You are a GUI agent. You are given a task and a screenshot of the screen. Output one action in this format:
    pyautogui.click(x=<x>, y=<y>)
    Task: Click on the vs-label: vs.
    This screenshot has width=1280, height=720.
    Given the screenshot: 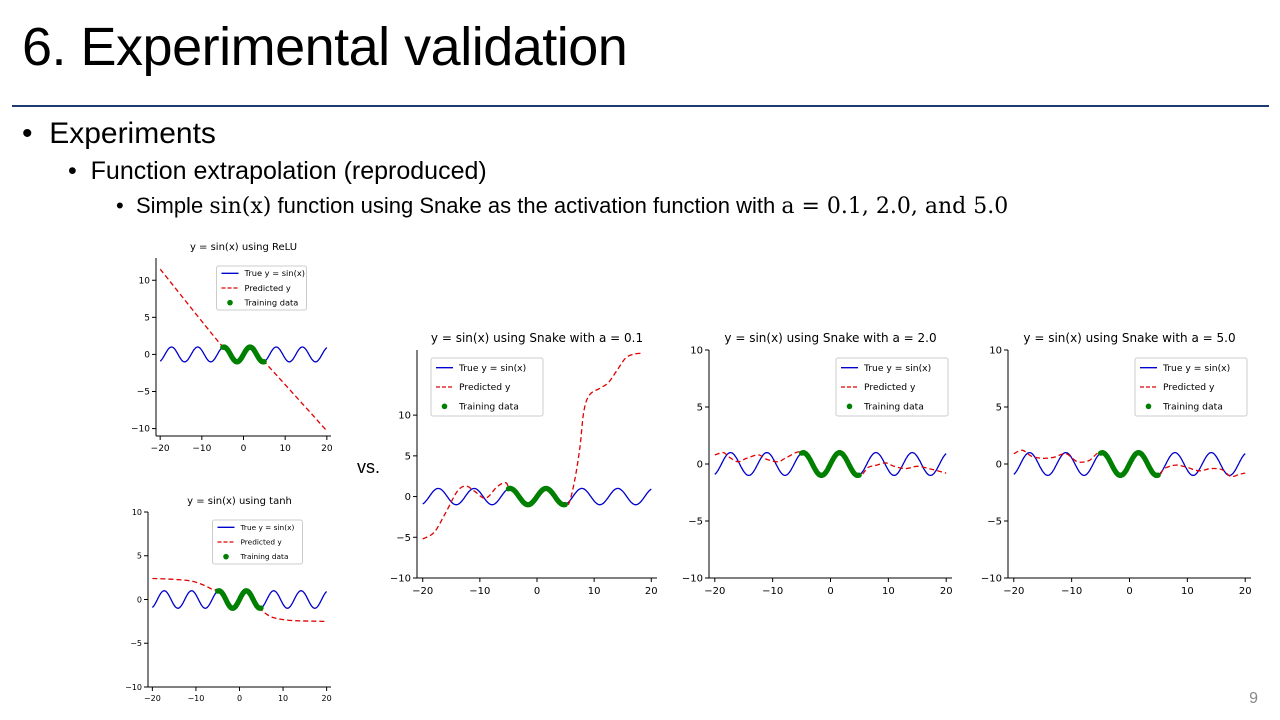 What is the action you would take?
    pyautogui.click(x=369, y=467)
    